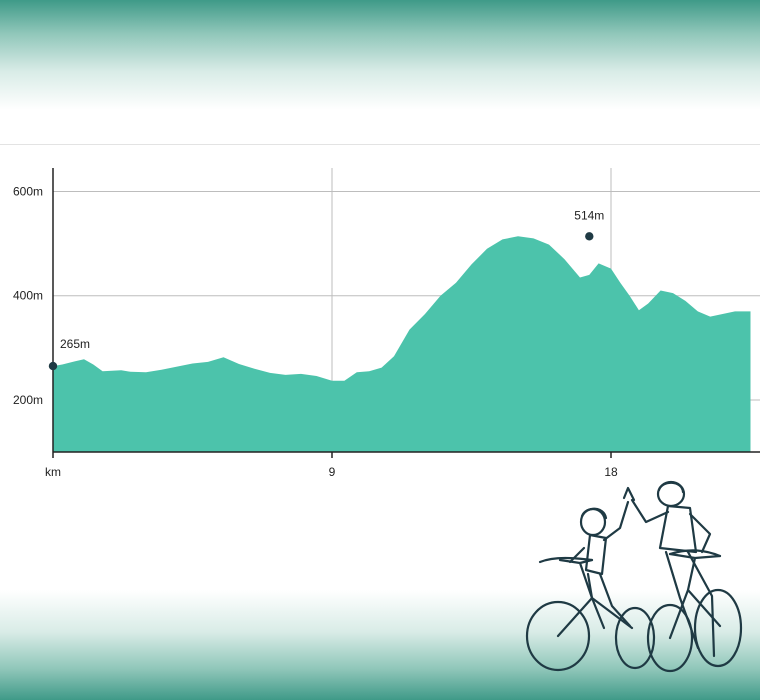 The image size is (760, 700). I want to click on start-point-marker, so click(53, 366).